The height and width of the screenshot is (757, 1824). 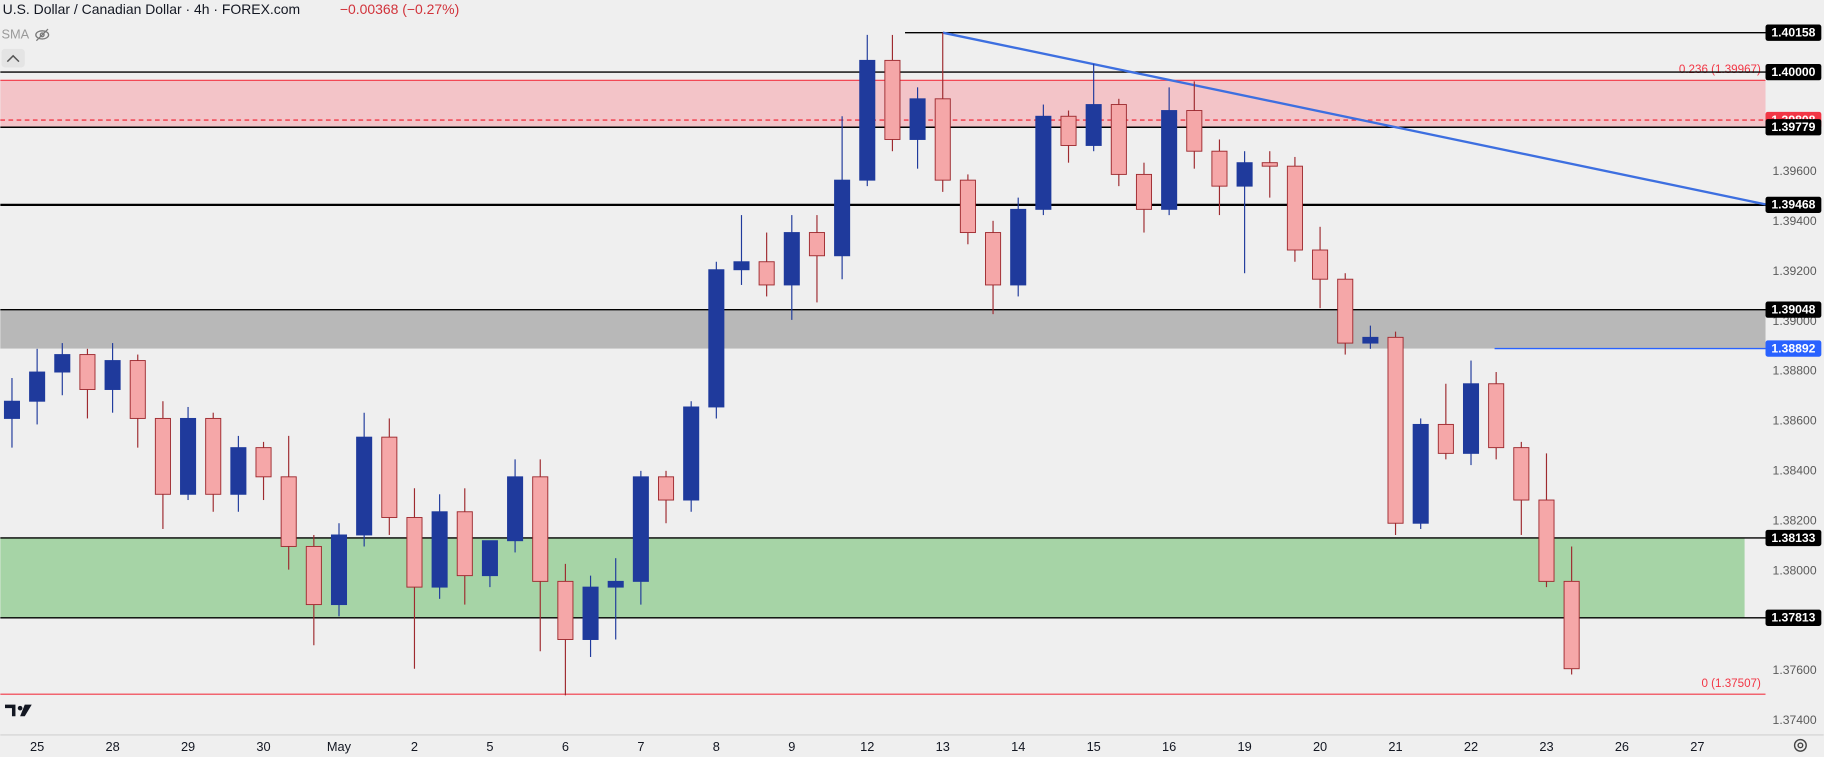 What do you see at coordinates (1395, 746) in the screenshot?
I see `x-tick-label: 21` at bounding box center [1395, 746].